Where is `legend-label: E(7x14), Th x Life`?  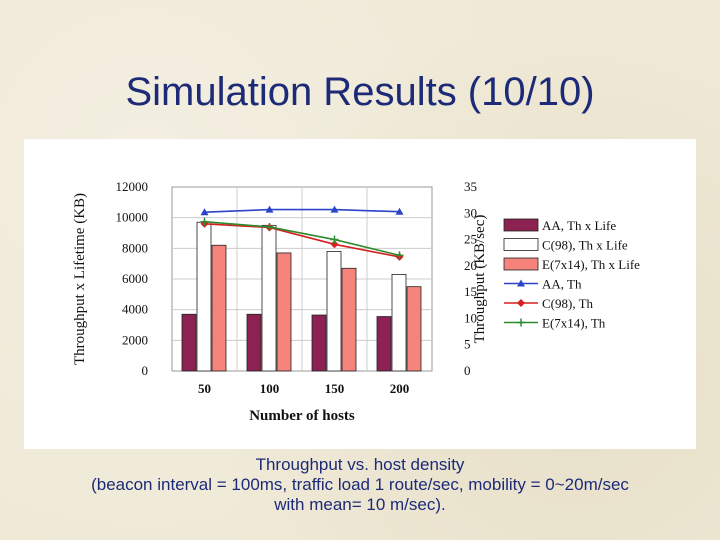 legend-label: E(7x14), Th x Life is located at coordinates (591, 264).